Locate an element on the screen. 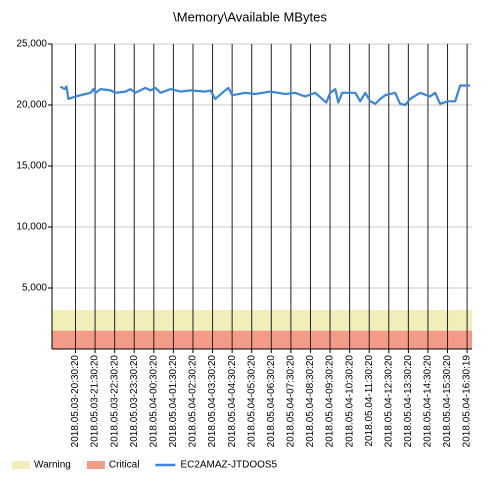  legend-label: Warning is located at coordinates (52, 465).